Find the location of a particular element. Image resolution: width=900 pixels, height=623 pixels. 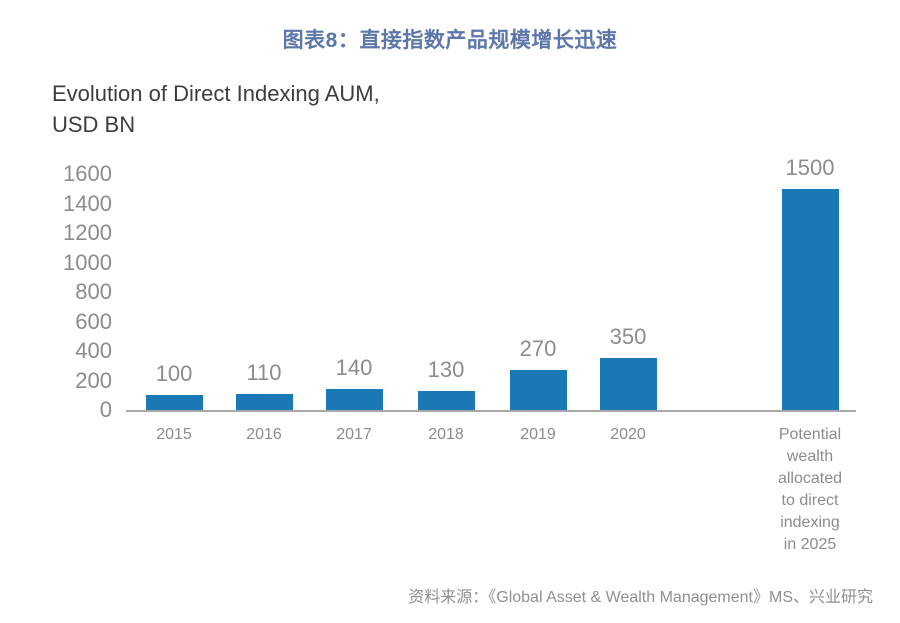

bar-value-label: 130 is located at coordinates (446, 369).